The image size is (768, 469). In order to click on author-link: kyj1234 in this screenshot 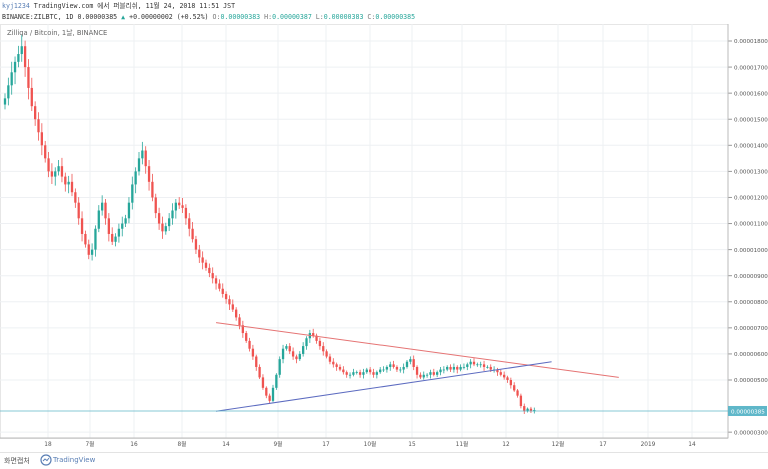, I will do `click(16, 6)`.